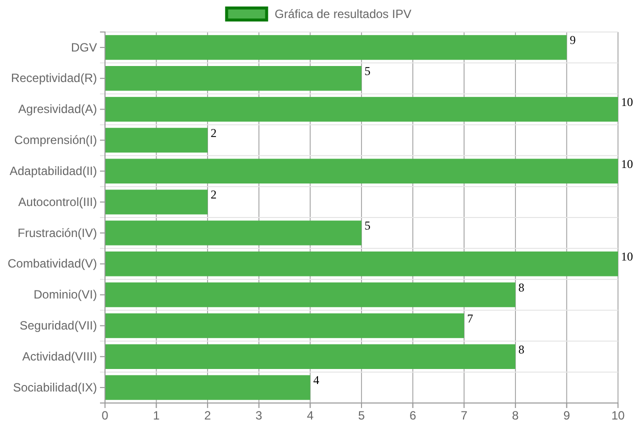  Describe the element at coordinates (412, 415) in the screenshot. I see `x-tick-label: 6` at that location.